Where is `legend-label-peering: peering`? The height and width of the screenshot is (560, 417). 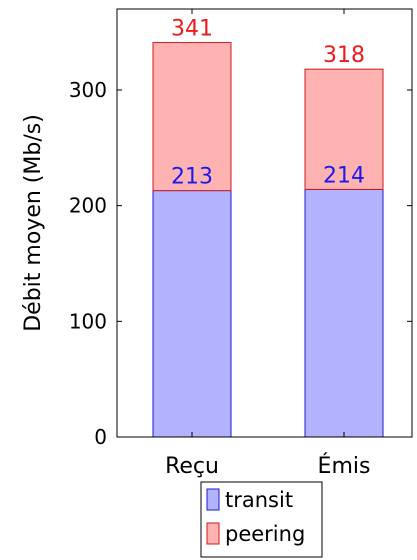 legend-label-peering: peering is located at coordinates (265, 534).